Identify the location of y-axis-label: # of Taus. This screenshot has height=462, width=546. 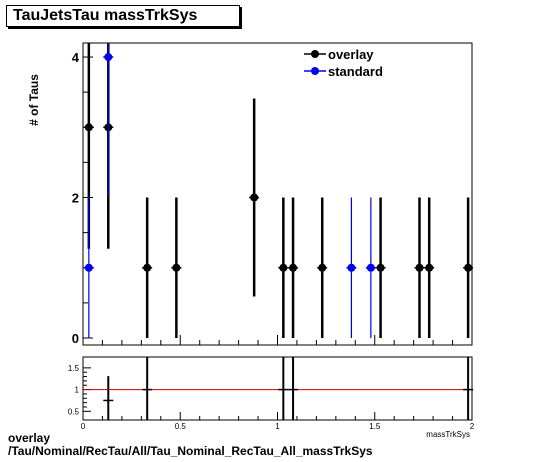
(34, 100).